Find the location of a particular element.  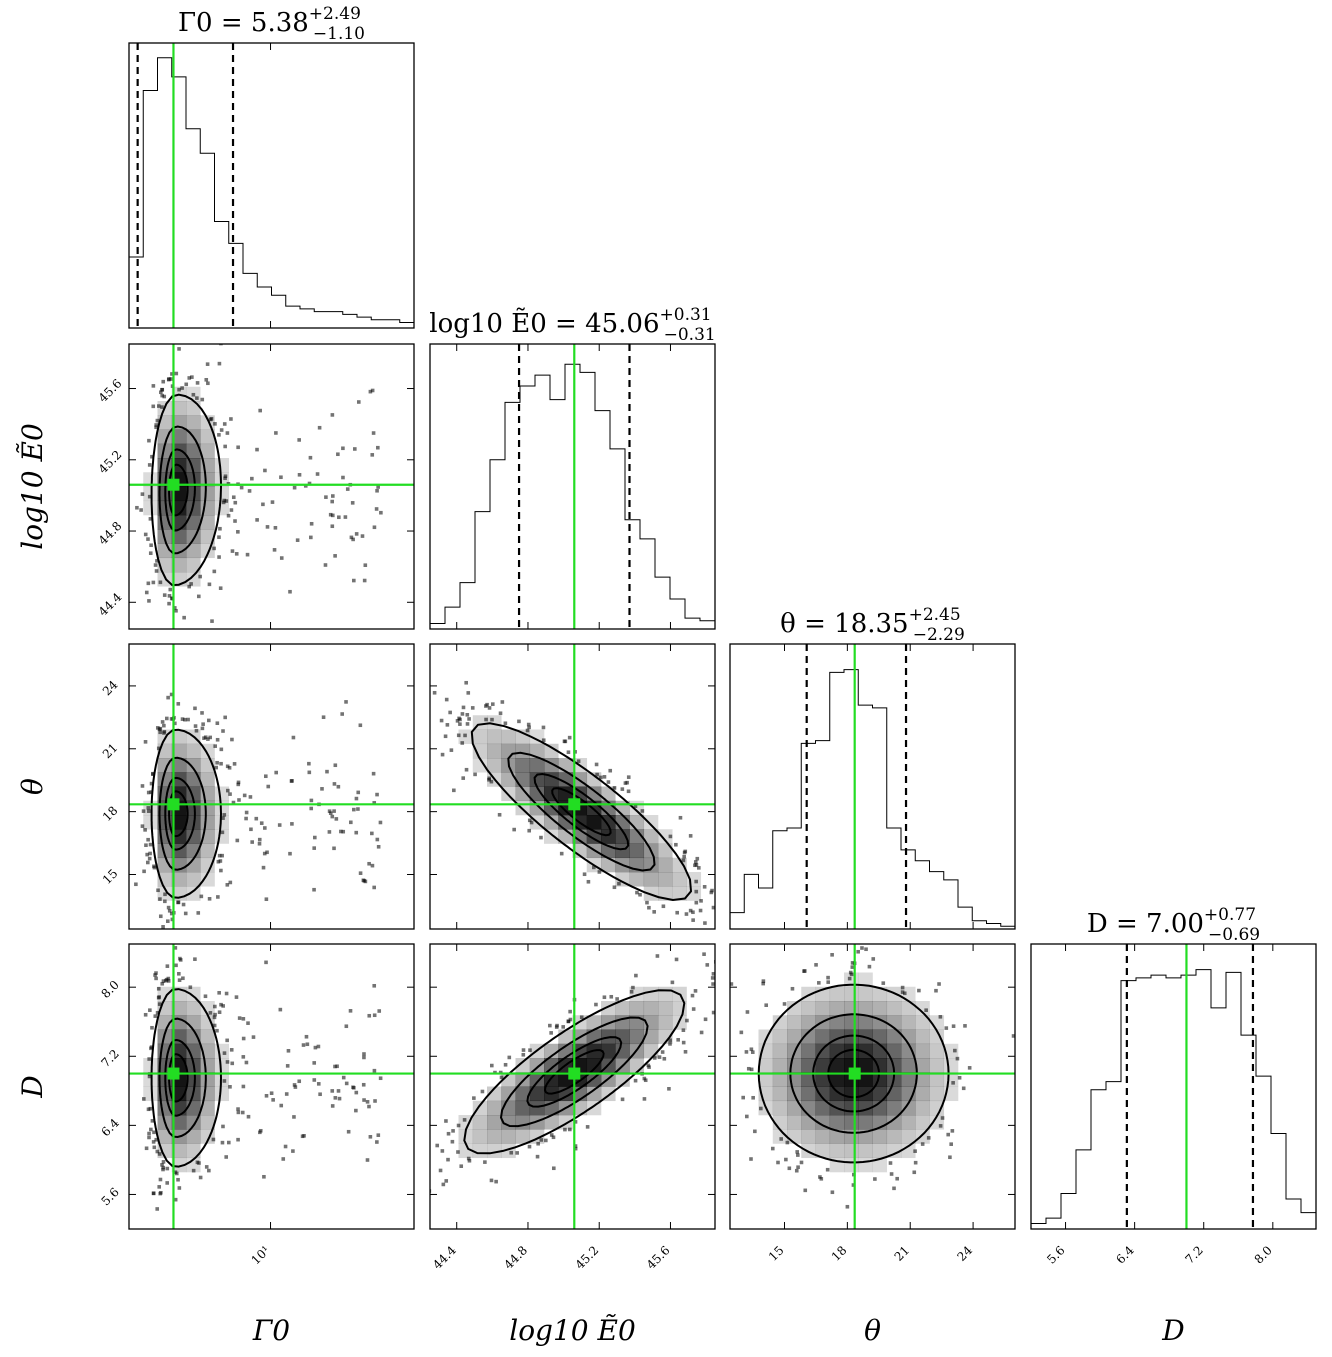

x-axis-label-theta: θ is located at coordinates (872, 1330).